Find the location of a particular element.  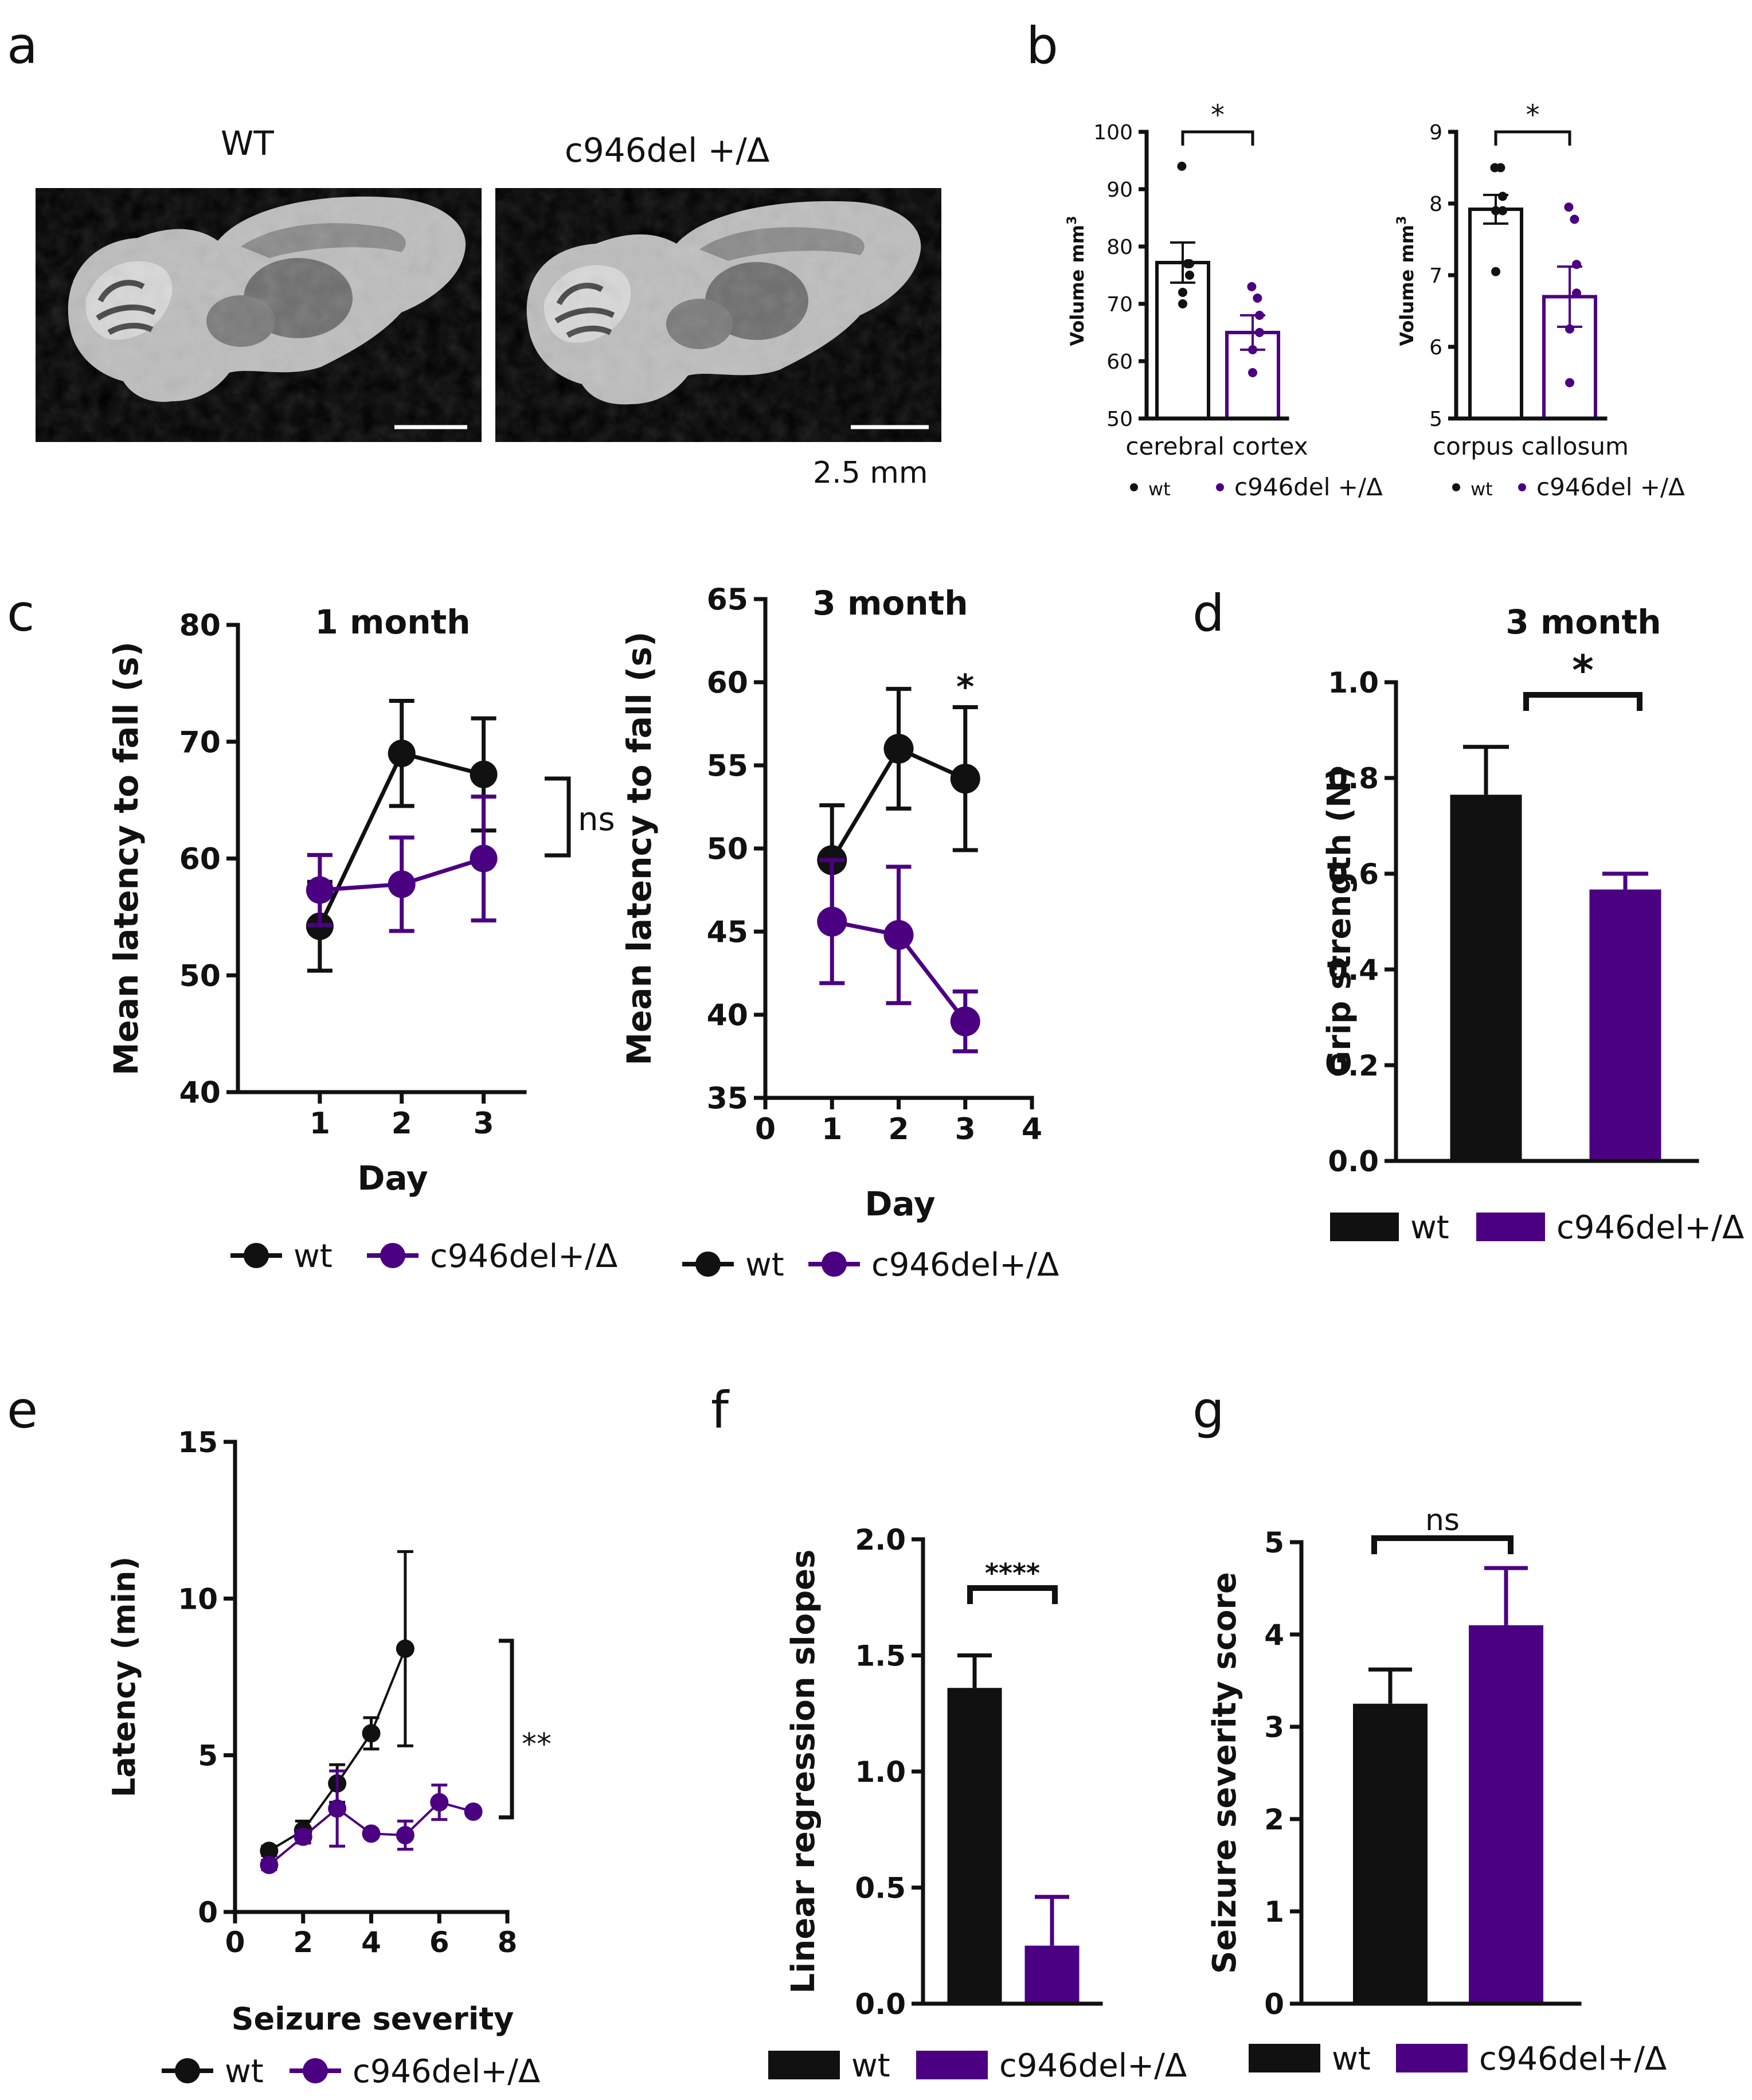

y-tick-label: 0 is located at coordinates (208, 1912).